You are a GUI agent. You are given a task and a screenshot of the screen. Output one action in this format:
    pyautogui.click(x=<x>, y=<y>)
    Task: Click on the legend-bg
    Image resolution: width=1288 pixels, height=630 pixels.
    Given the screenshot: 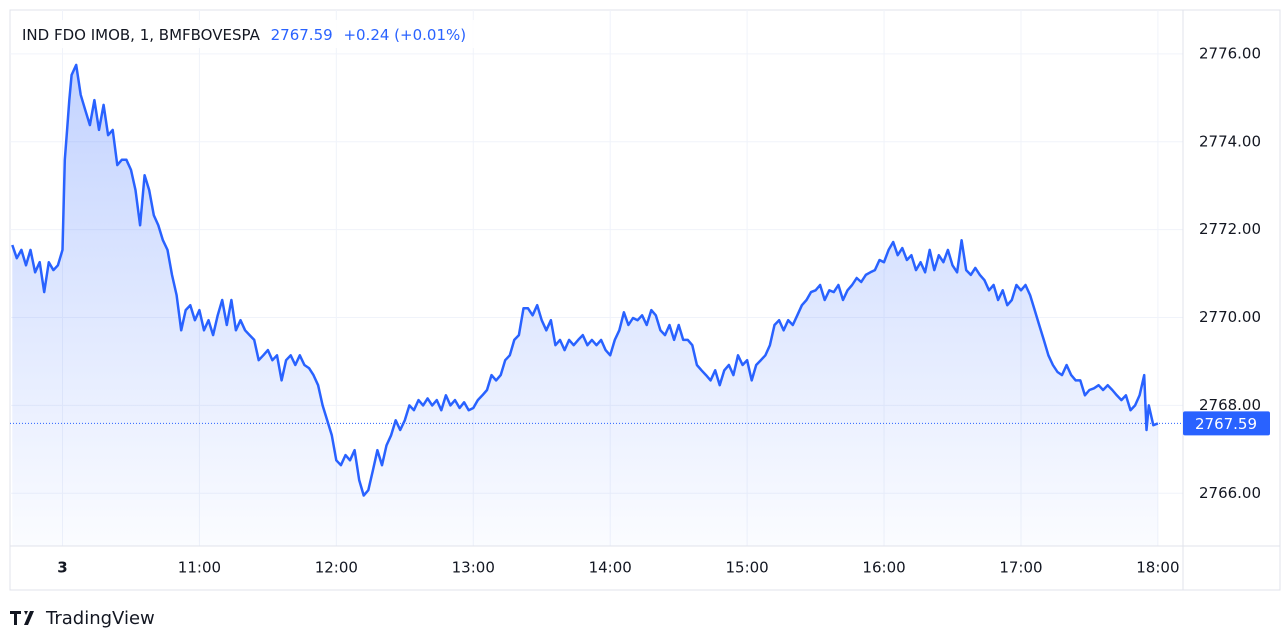 What is the action you would take?
    pyautogui.click(x=257, y=34)
    